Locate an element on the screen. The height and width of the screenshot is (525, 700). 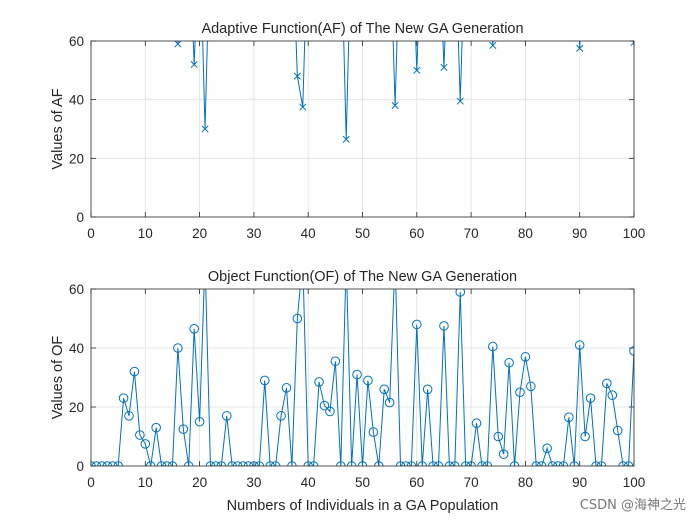
af-ytick-label: 40 is located at coordinates (76, 100).